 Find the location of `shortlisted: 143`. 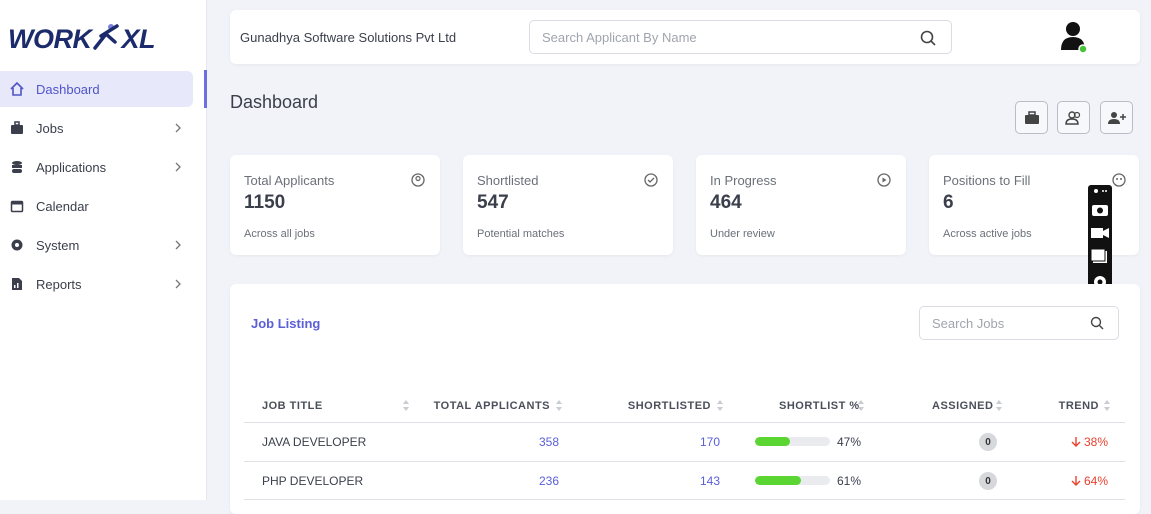

shortlisted: 143 is located at coordinates (709, 481).